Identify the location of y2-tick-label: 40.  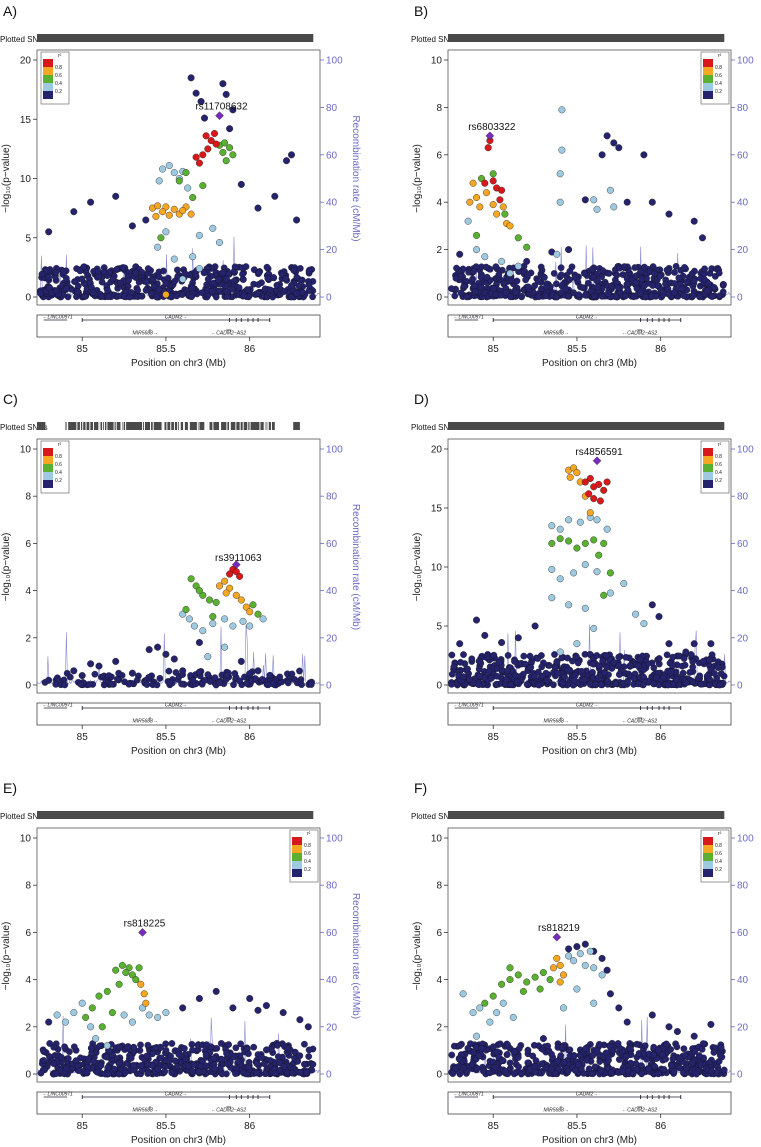
(332, 203).